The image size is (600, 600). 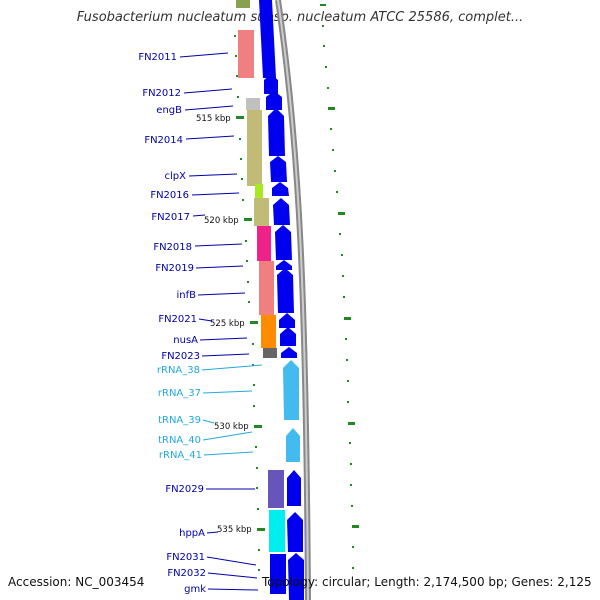 What do you see at coordinates (281, 300) in the screenshot?
I see `feature-arrows` at bounding box center [281, 300].